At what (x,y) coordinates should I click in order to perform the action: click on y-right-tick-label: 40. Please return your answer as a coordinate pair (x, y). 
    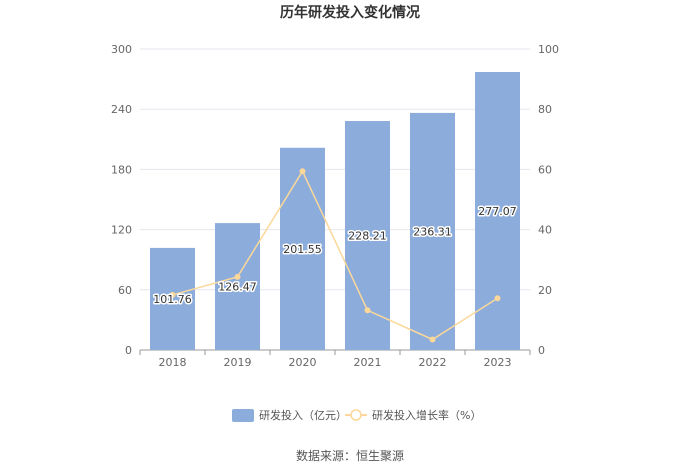
    Looking at the image, I should click on (545, 230).